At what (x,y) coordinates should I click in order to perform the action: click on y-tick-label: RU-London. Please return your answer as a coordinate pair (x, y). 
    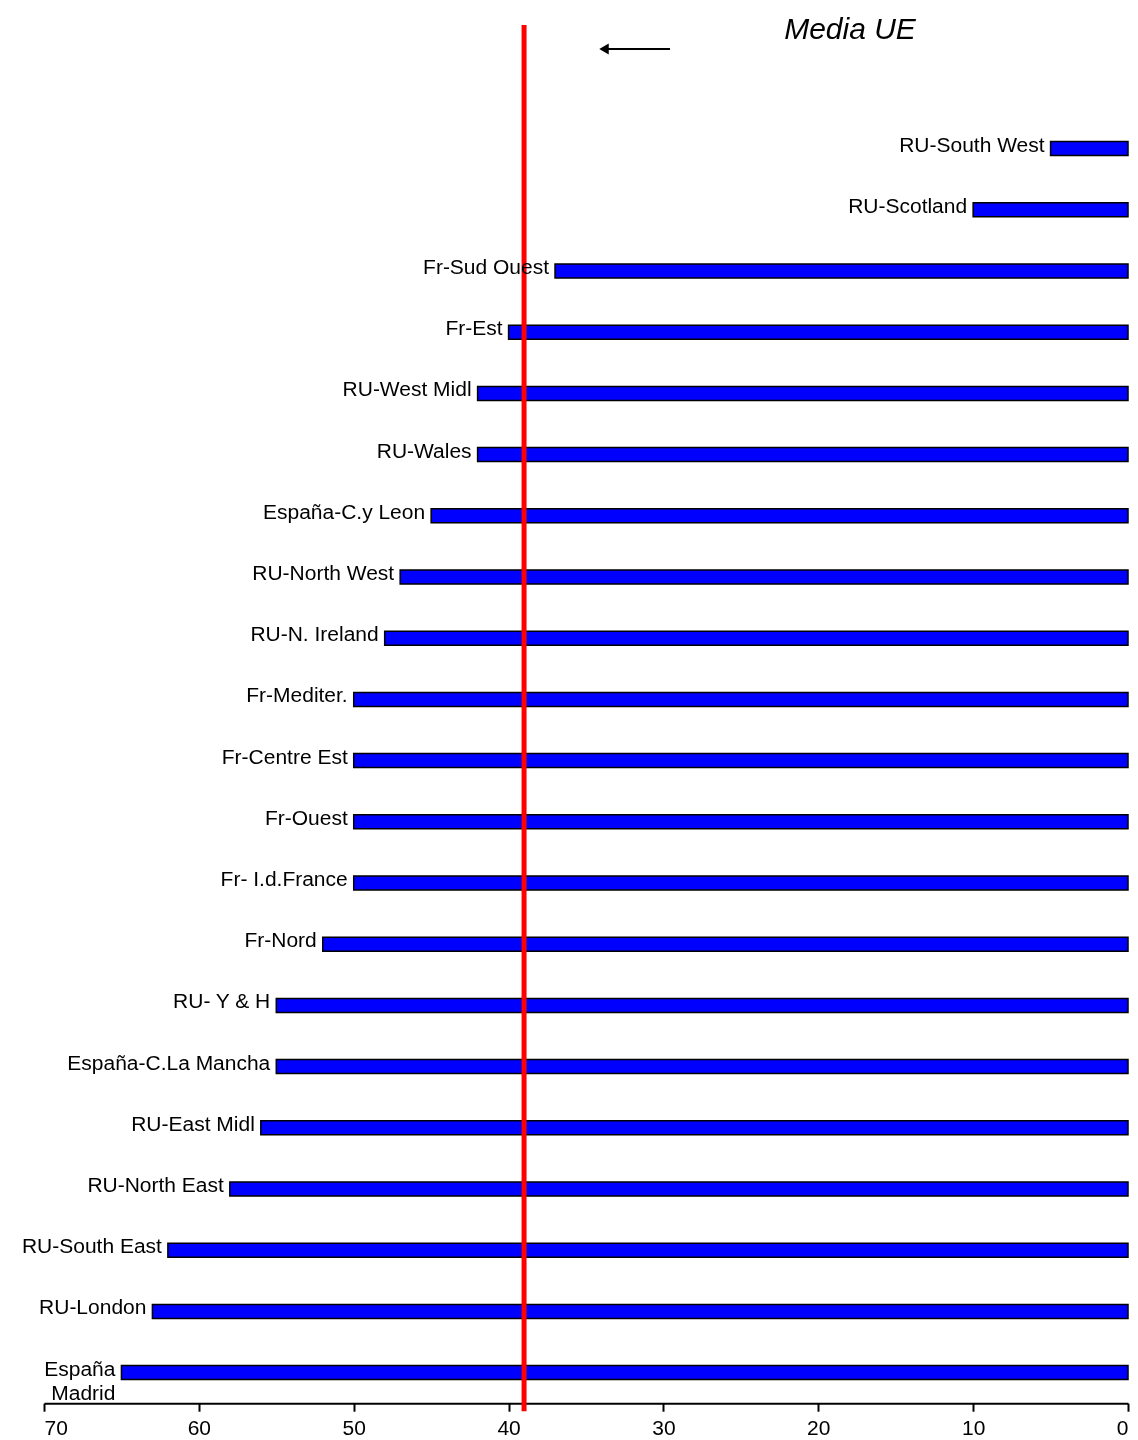
    Looking at the image, I should click on (93, 1307).